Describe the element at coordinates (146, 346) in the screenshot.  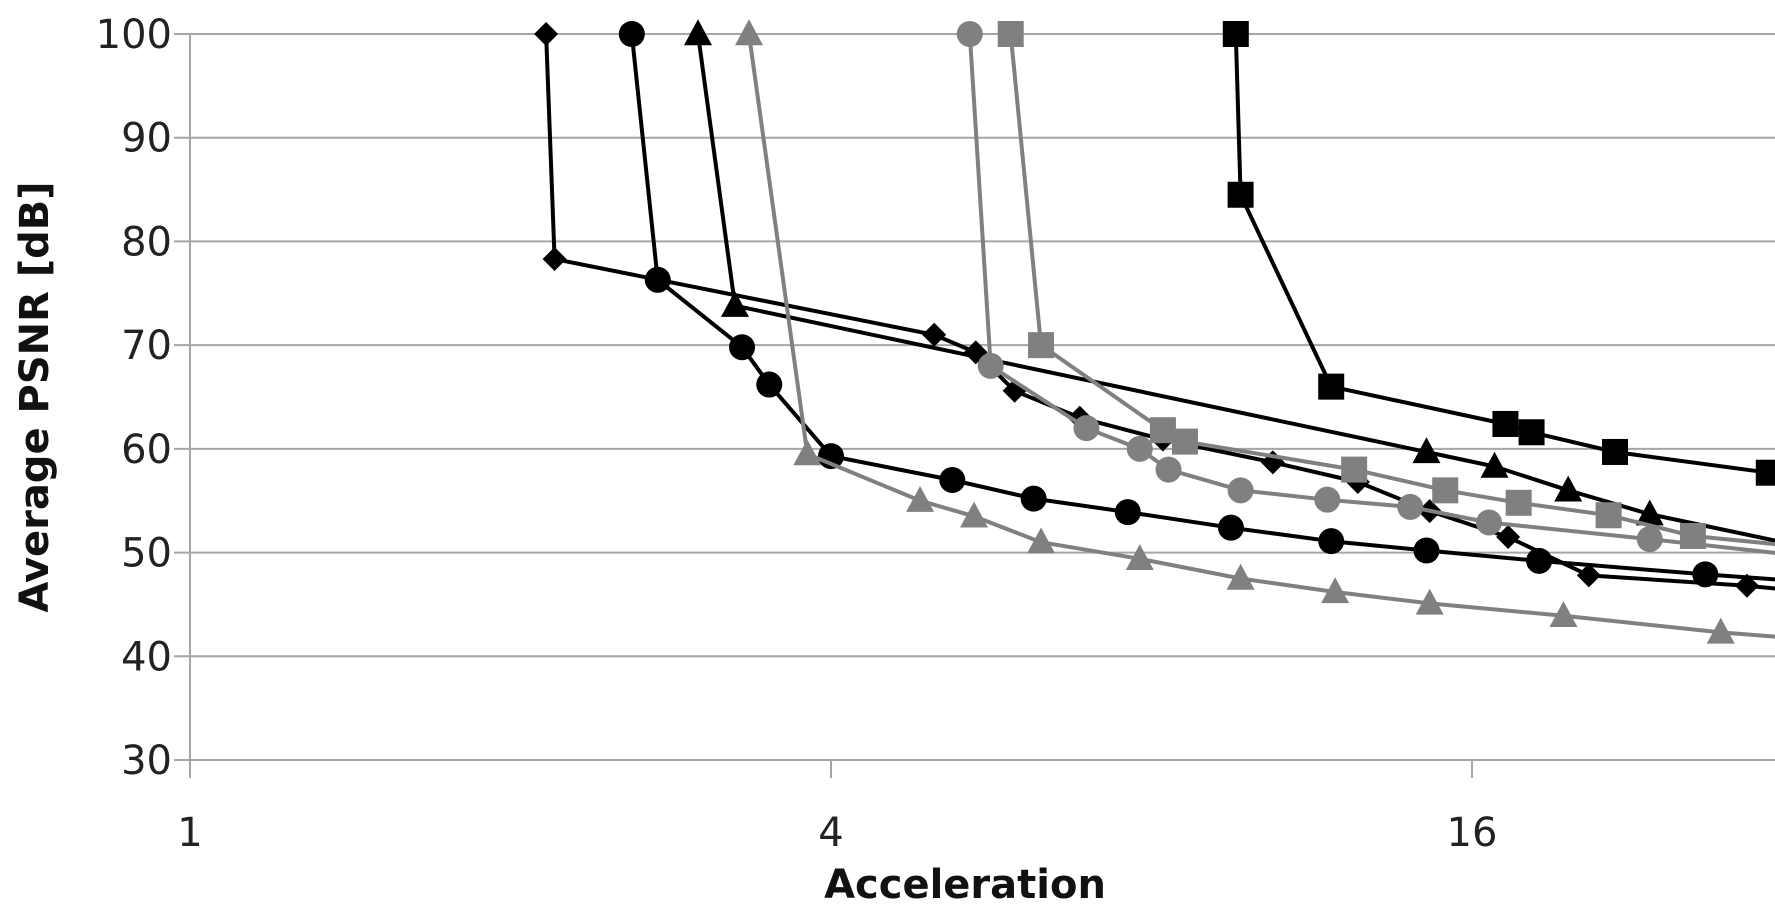
I see `y-tick-label: 70` at that location.